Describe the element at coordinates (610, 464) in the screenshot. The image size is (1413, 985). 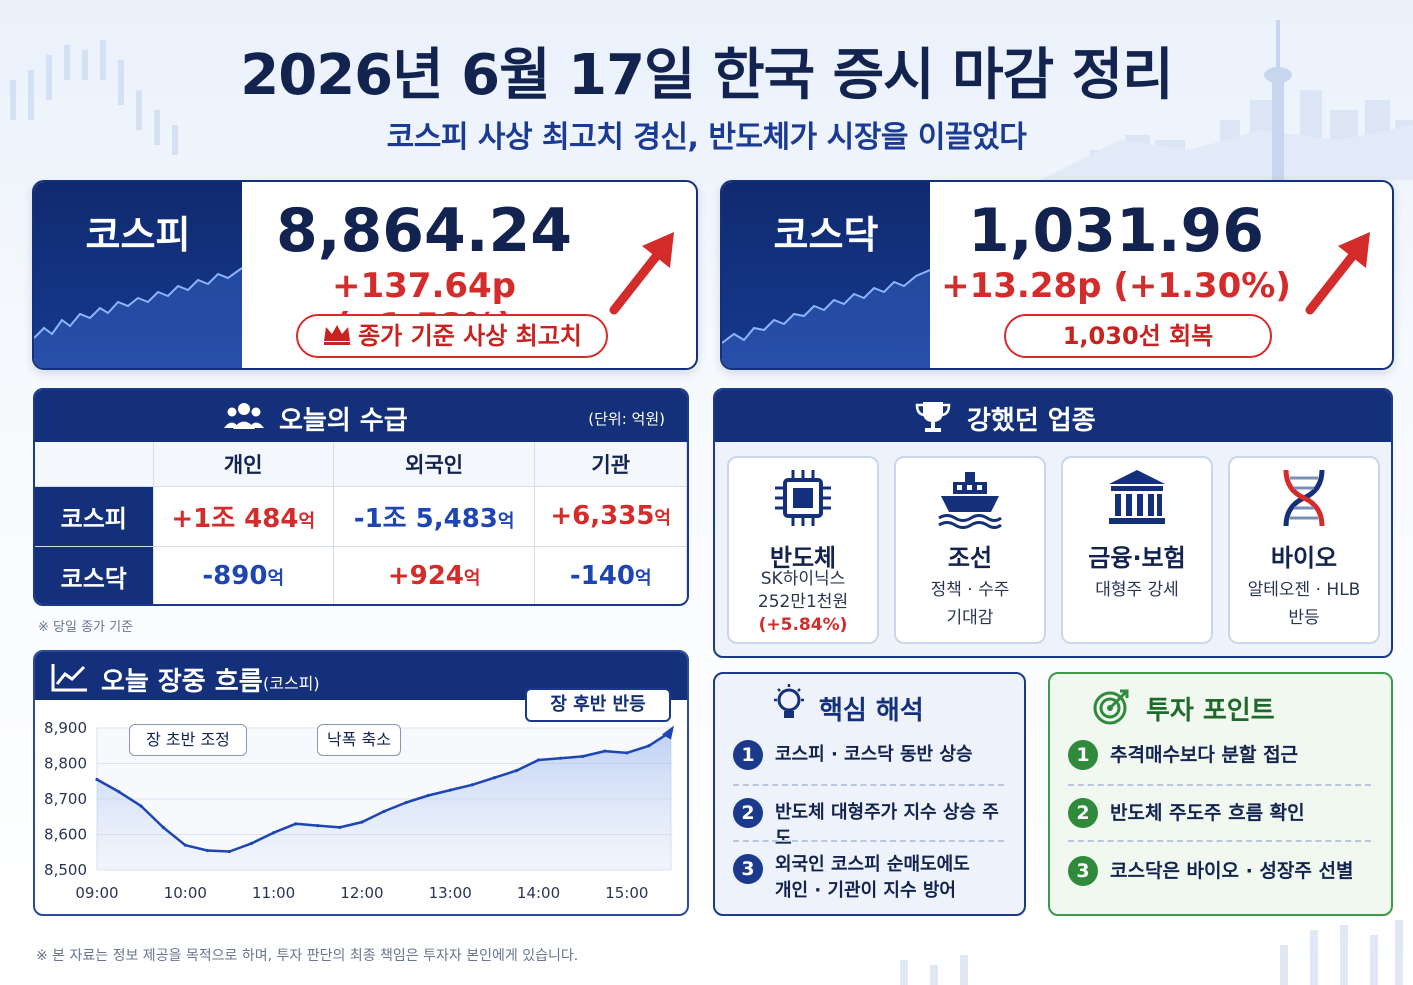
I see `col-header-institution: 기관` at that location.